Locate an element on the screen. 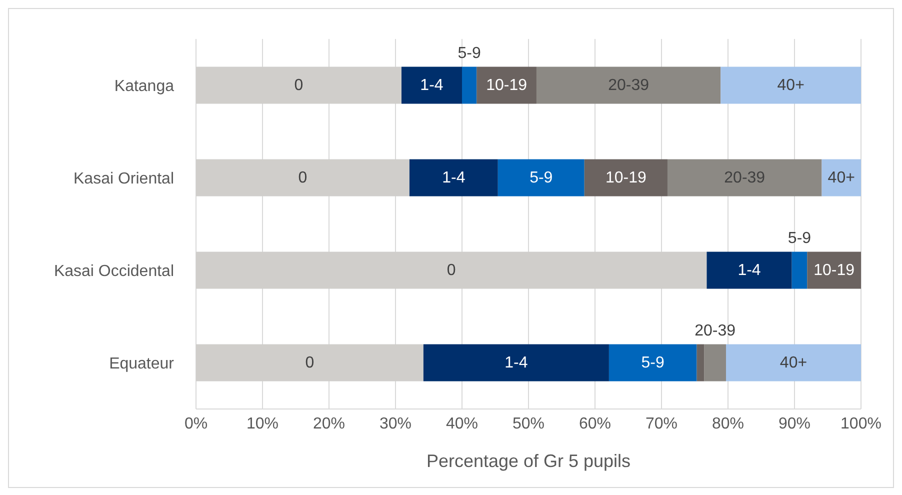 The width and height of the screenshot is (902, 495). x-tick-label: 50% is located at coordinates (528, 423).